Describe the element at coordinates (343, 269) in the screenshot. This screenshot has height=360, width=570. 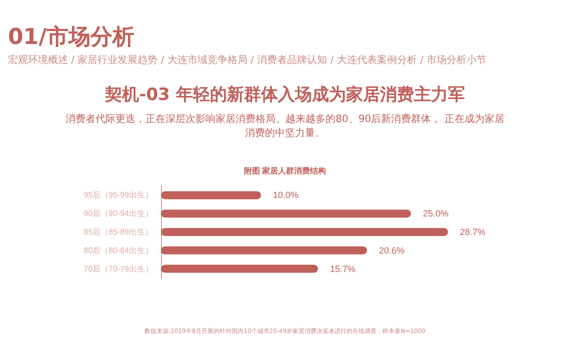
I see `data-label: 15.7%` at that location.